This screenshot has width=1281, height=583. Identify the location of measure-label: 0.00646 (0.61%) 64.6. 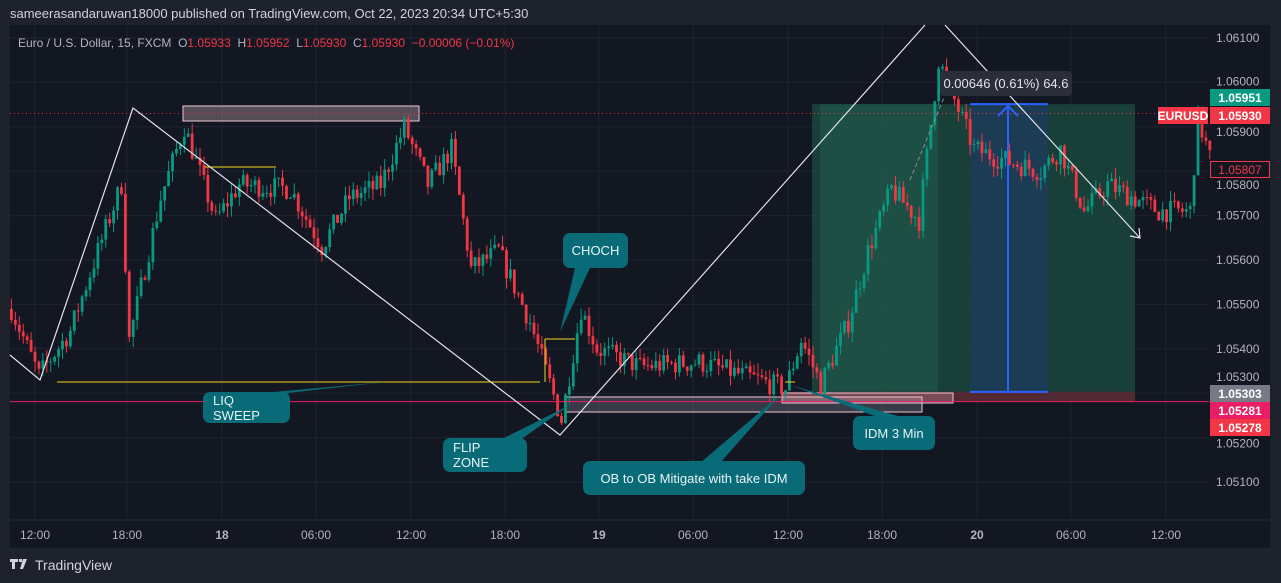
(1006, 83).